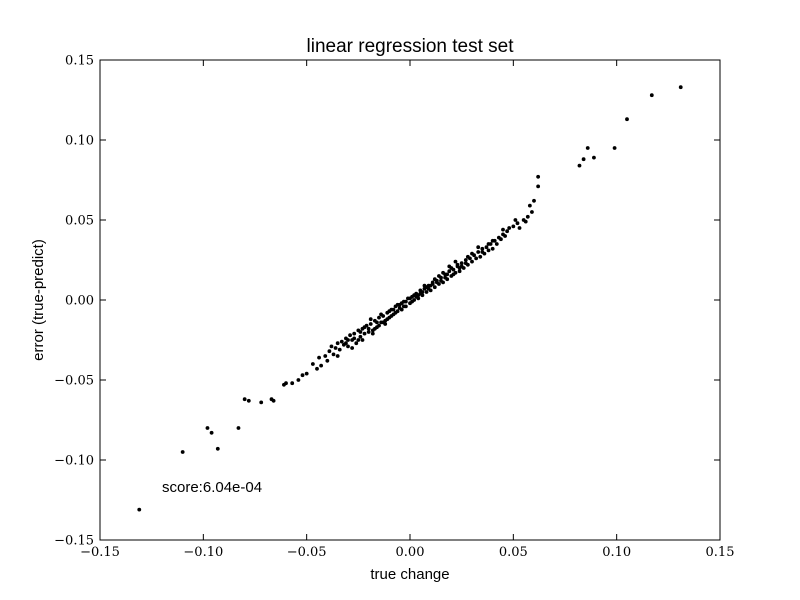 The width and height of the screenshot is (800, 600). I want to click on y-tick-label-1: −0.10, so click(74, 461).